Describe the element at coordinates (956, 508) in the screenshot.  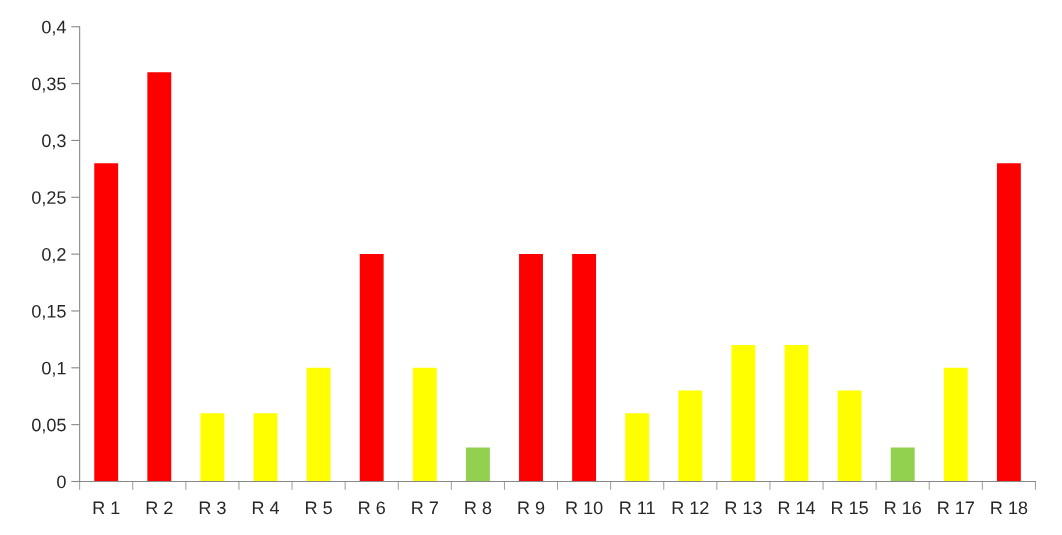
I see `x-tick-label: R 17` at that location.